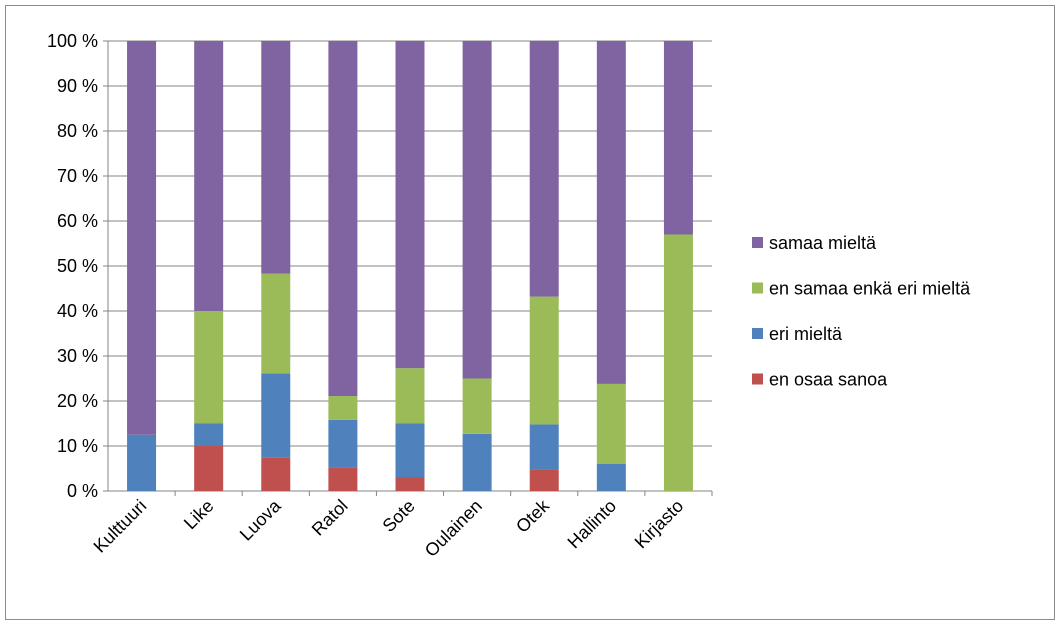 The width and height of the screenshot is (1063, 627). I want to click on category-label: Oulainen, so click(453, 528).